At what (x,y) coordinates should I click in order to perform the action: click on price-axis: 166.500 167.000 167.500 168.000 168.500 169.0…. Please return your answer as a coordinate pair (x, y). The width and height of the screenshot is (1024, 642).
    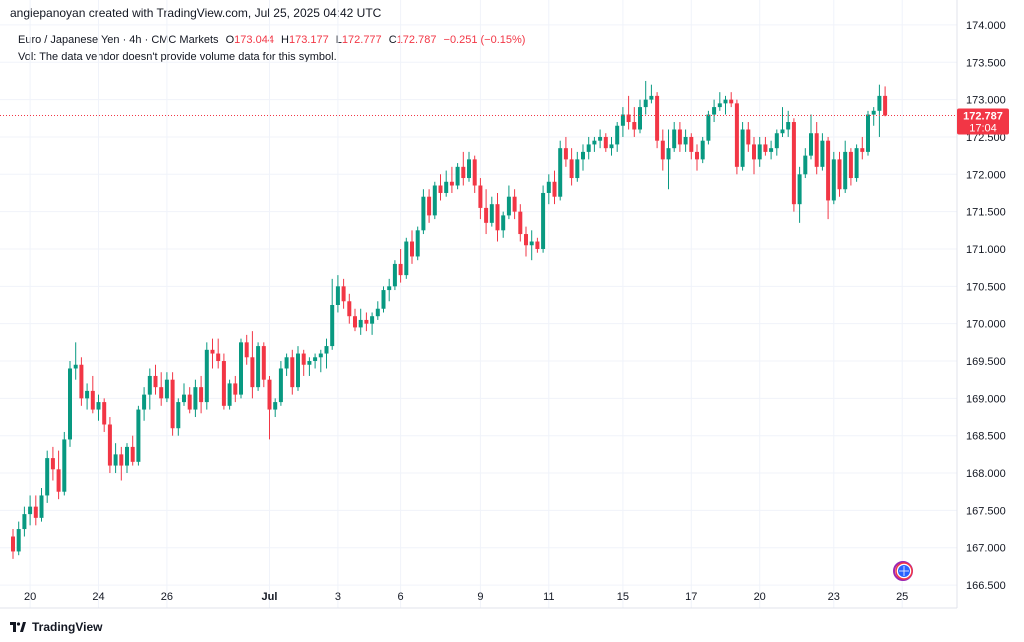
    Looking at the image, I should click on (986, 306).